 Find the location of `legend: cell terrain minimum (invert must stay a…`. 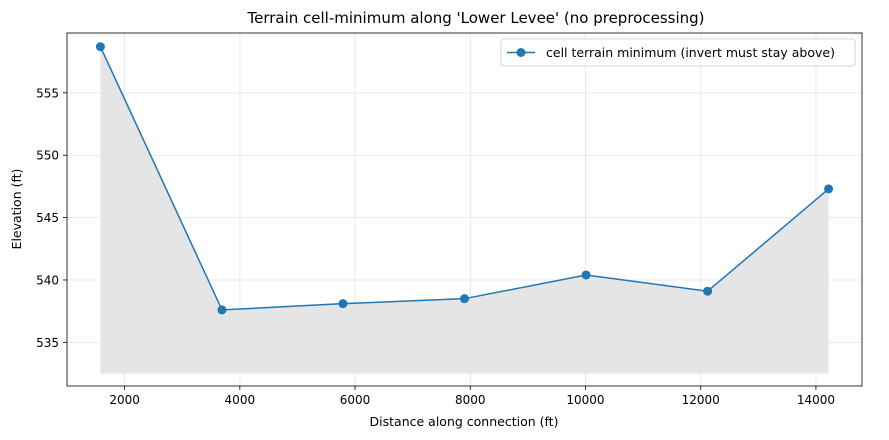

legend: cell terrain minimum (invert must stay a… is located at coordinates (678, 52).